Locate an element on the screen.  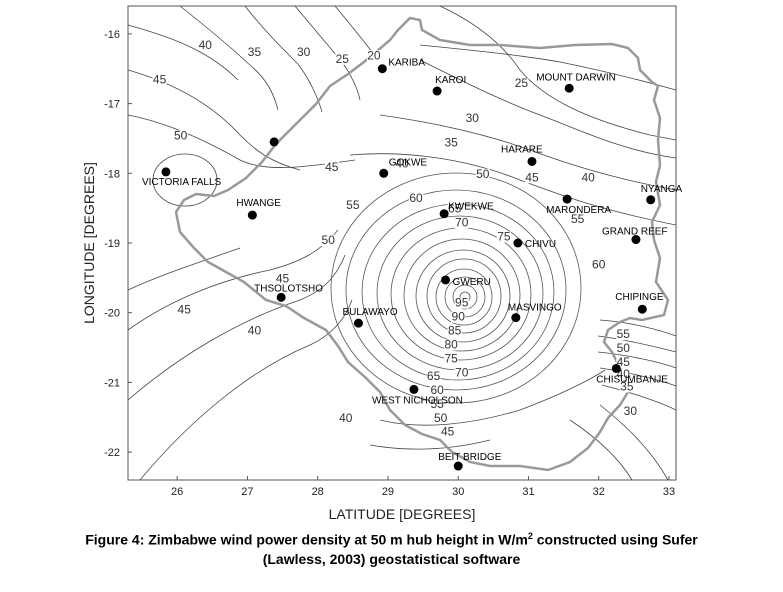
city-label: BULAWAYO is located at coordinates (369, 312).